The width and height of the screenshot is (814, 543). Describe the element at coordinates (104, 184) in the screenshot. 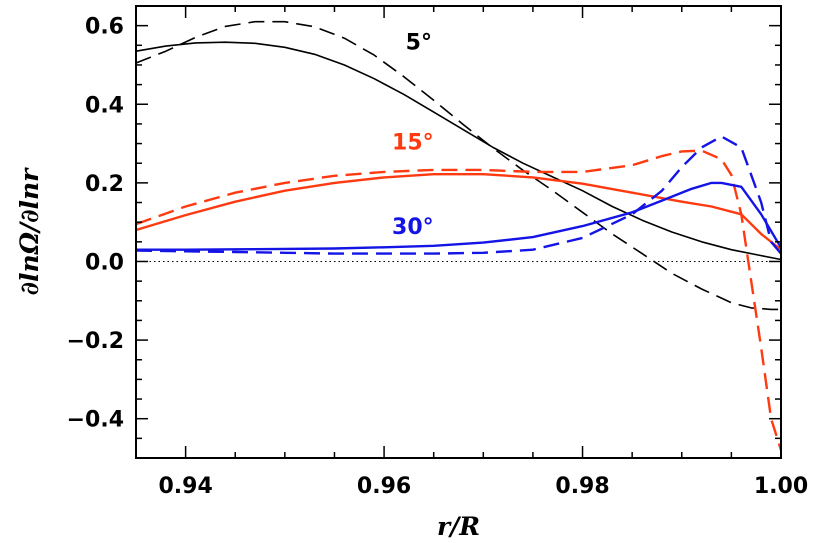

I see `y-tick-label: 0.2` at that location.